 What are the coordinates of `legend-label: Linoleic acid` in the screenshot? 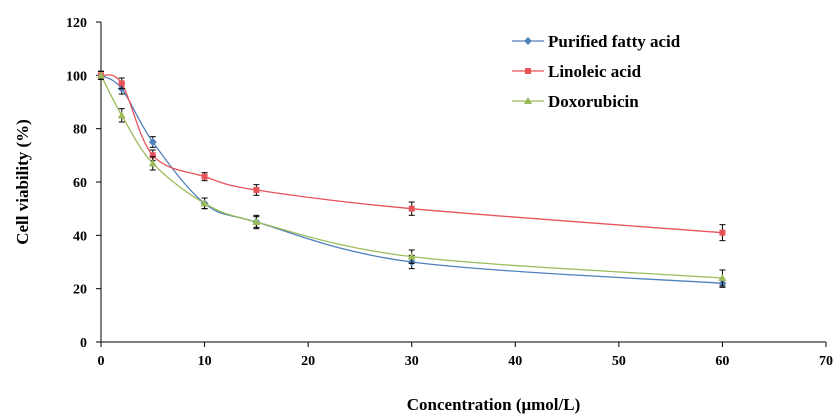 It's located at (595, 71).